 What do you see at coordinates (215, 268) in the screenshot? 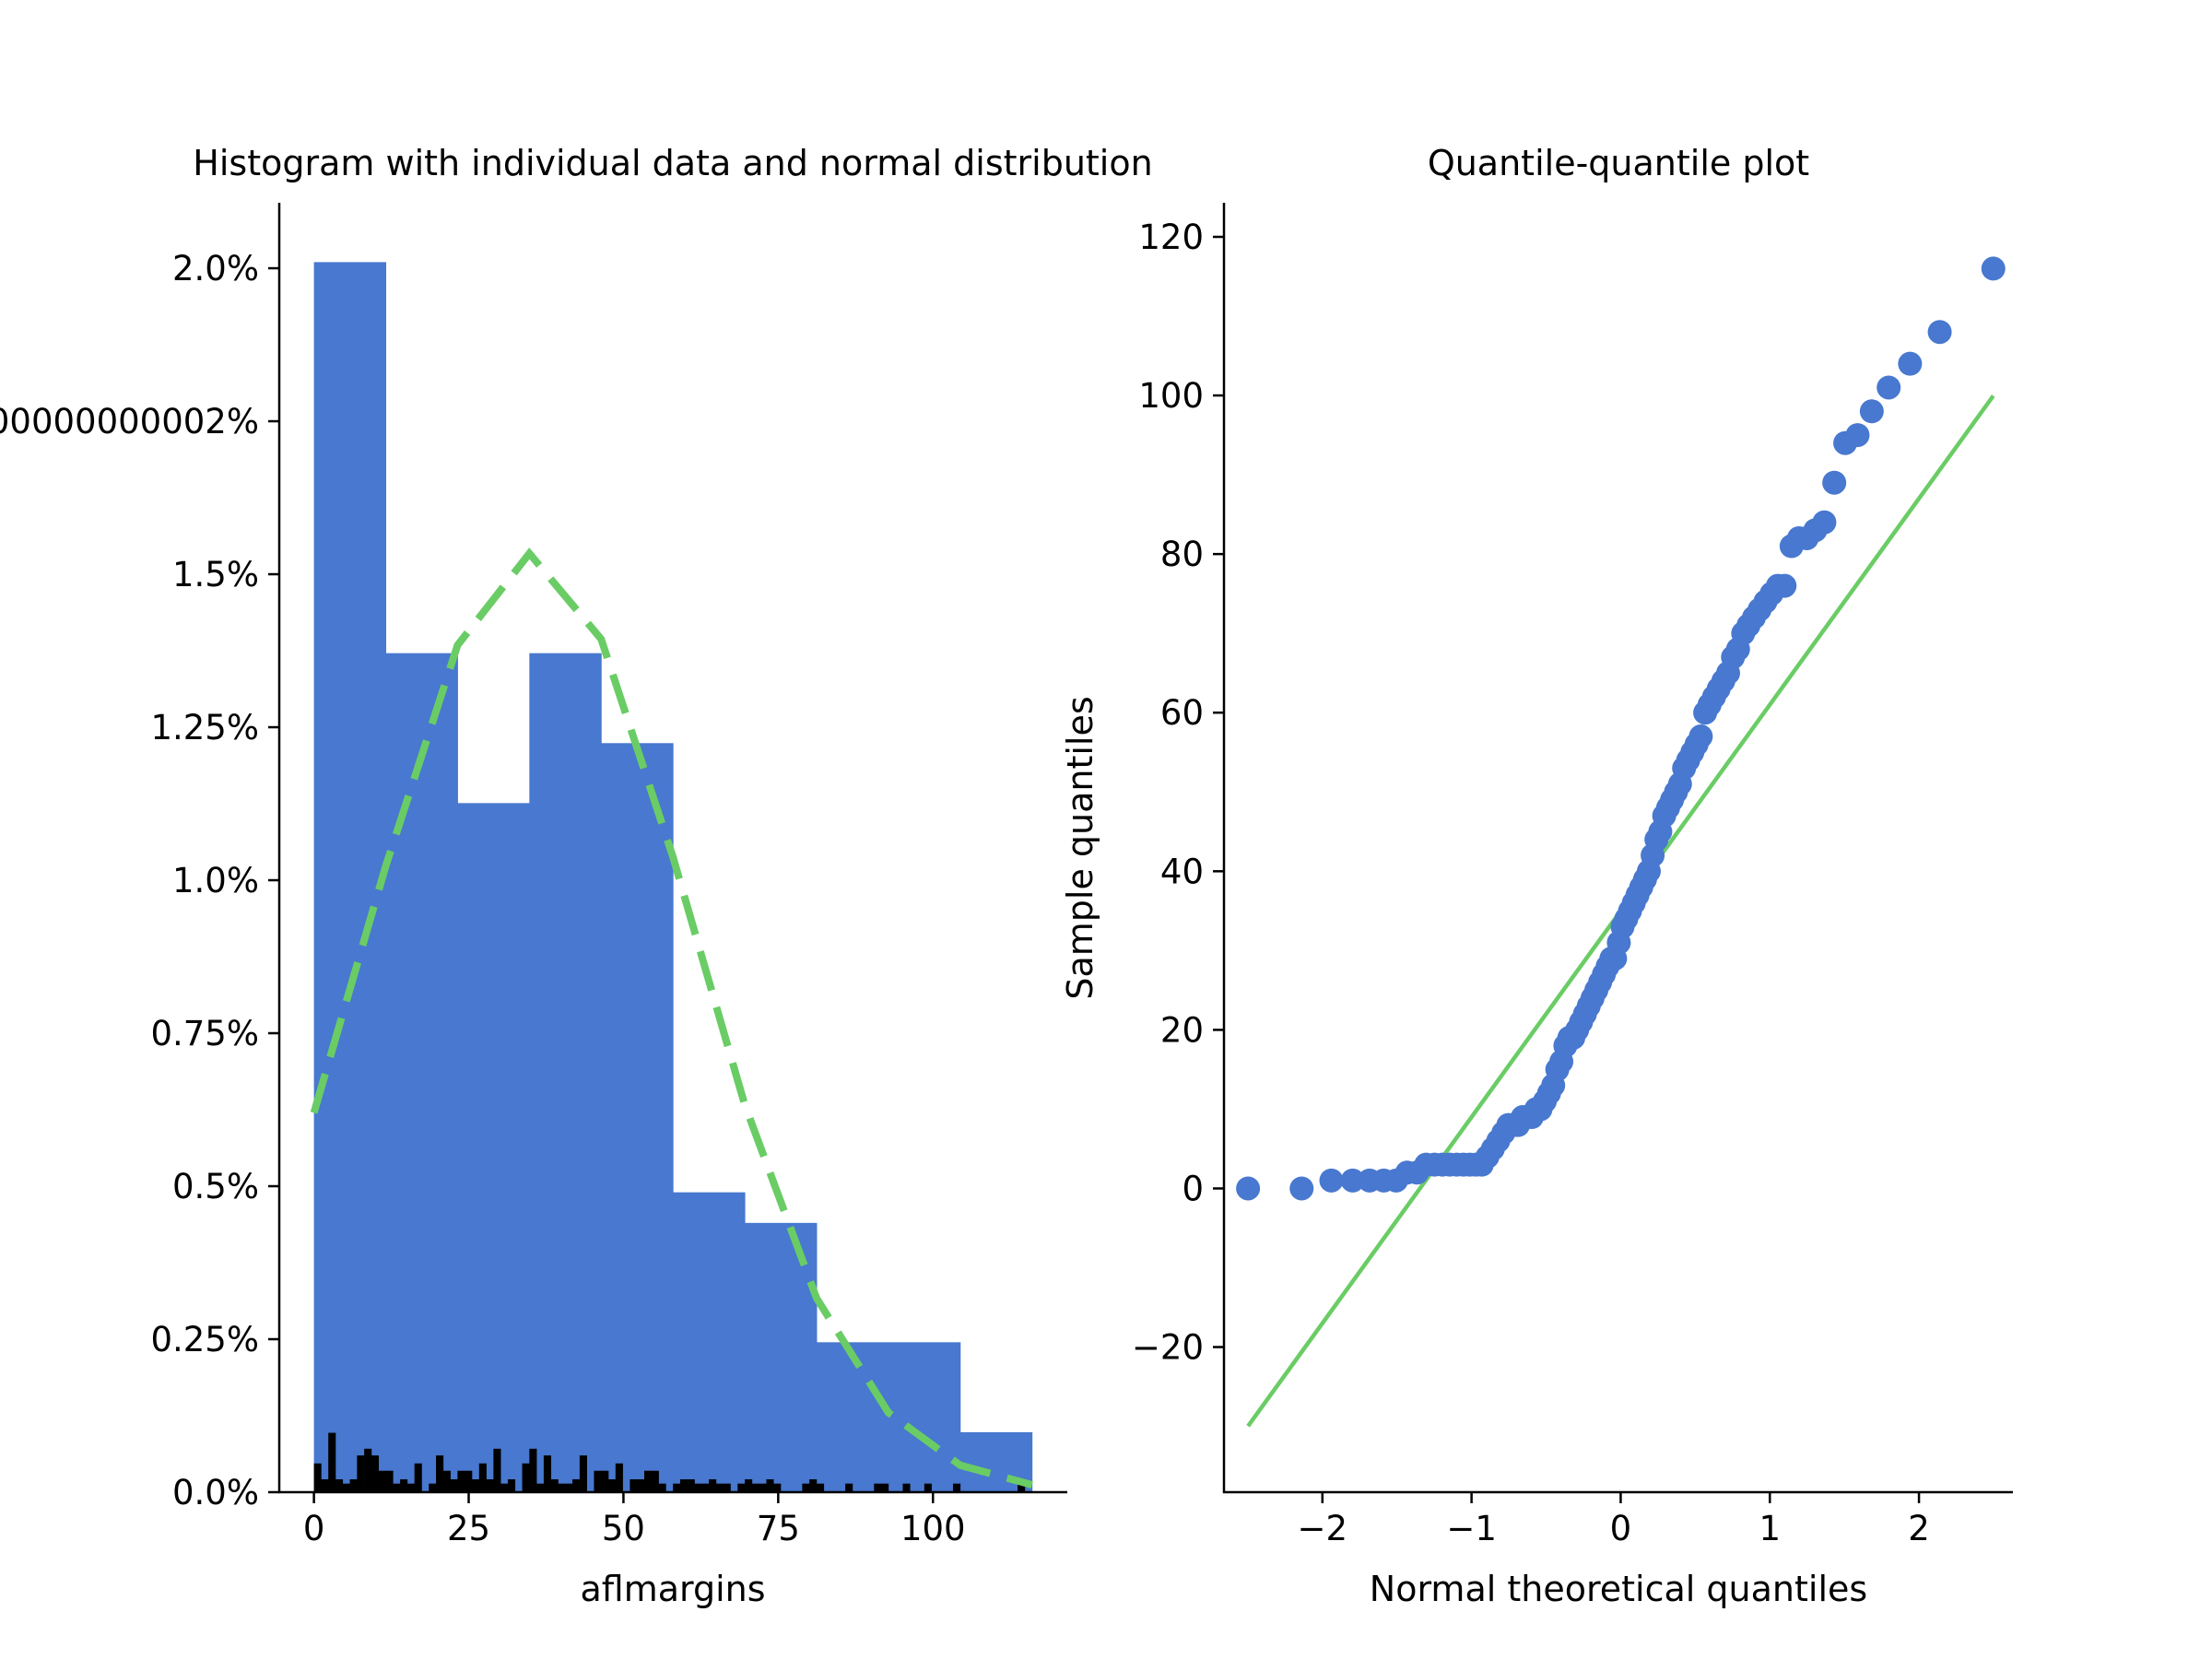
I see `y-tick-label: 2.0%` at bounding box center [215, 268].